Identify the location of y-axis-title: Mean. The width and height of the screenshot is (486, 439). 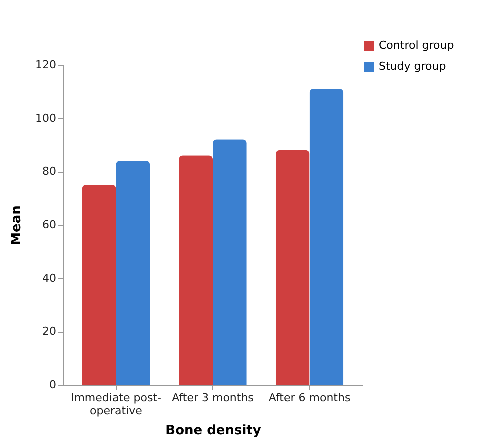
(17, 226).